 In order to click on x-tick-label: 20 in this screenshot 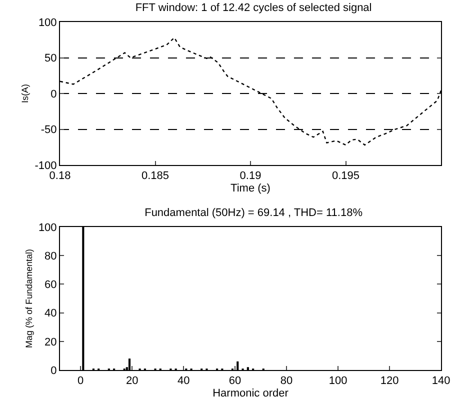, I will do `click(132, 381)`.